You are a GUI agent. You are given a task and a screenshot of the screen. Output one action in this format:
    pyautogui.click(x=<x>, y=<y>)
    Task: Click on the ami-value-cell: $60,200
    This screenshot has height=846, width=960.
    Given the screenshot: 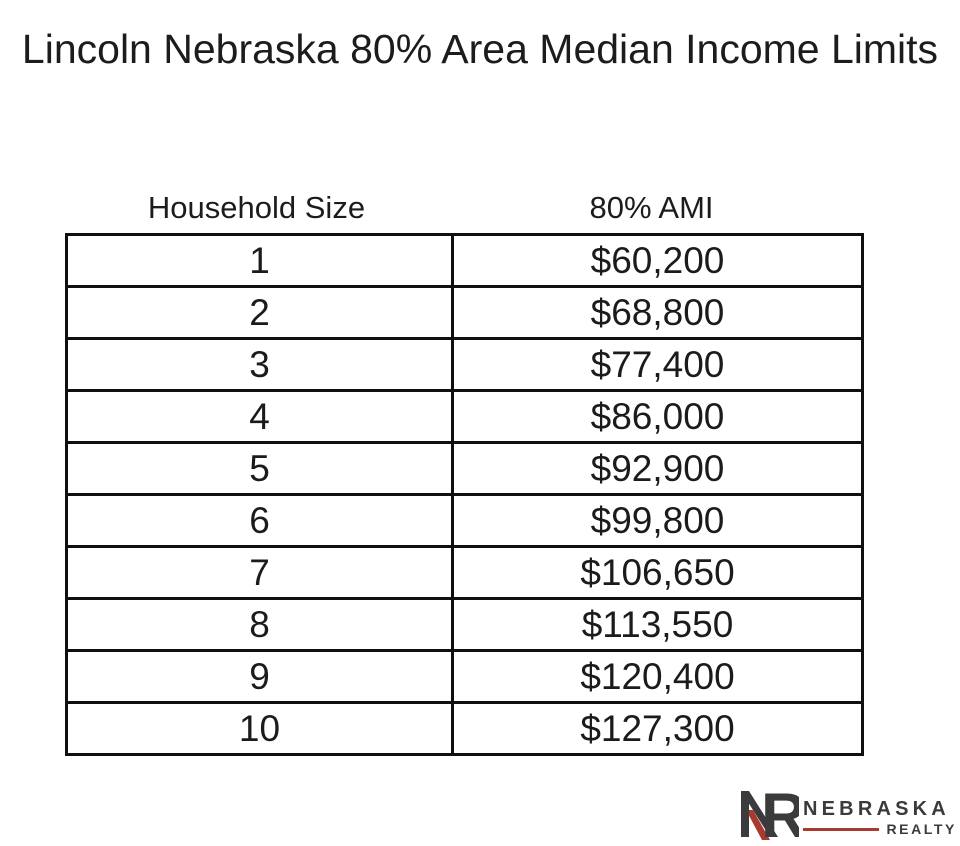 What is the action you would take?
    pyautogui.click(x=657, y=260)
    